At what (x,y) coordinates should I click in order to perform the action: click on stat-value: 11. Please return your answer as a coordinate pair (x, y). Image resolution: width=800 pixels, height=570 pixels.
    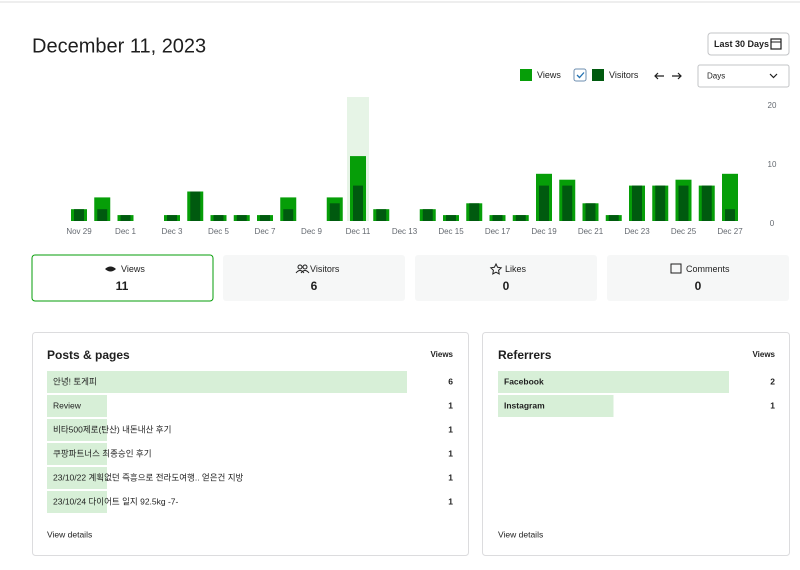
    Looking at the image, I should click on (122, 286).